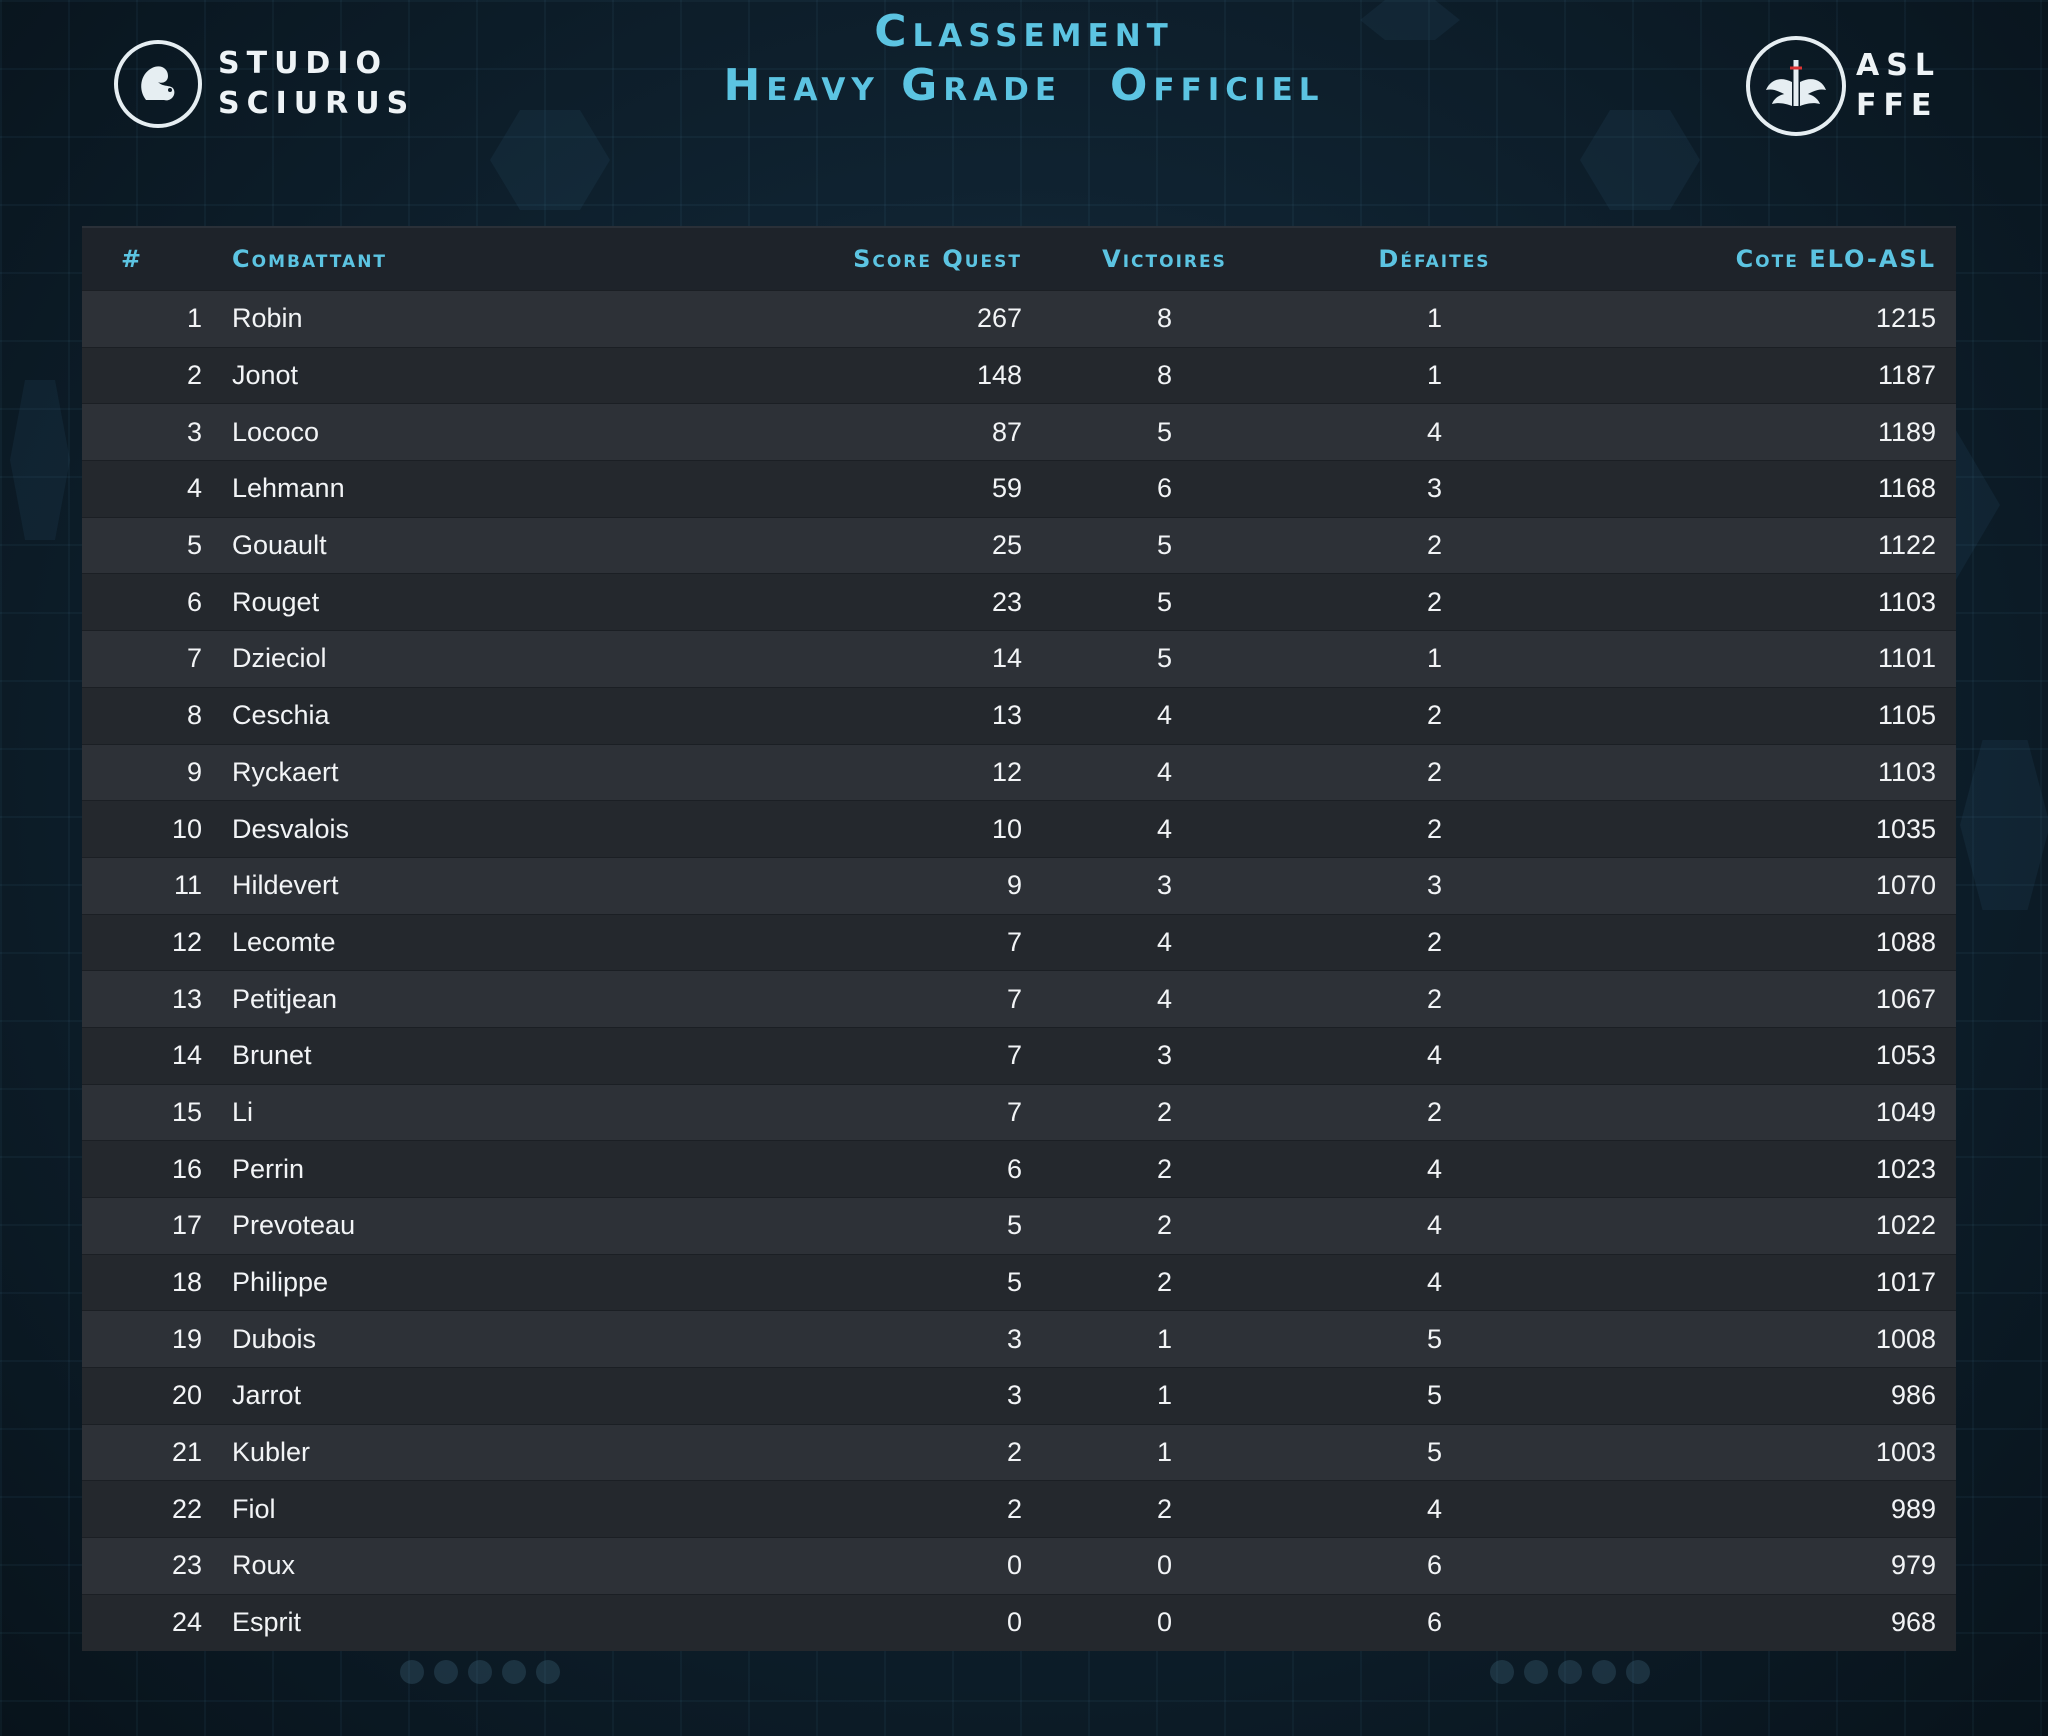  What do you see at coordinates (272, 1055) in the screenshot?
I see `name-cell: Brunet` at bounding box center [272, 1055].